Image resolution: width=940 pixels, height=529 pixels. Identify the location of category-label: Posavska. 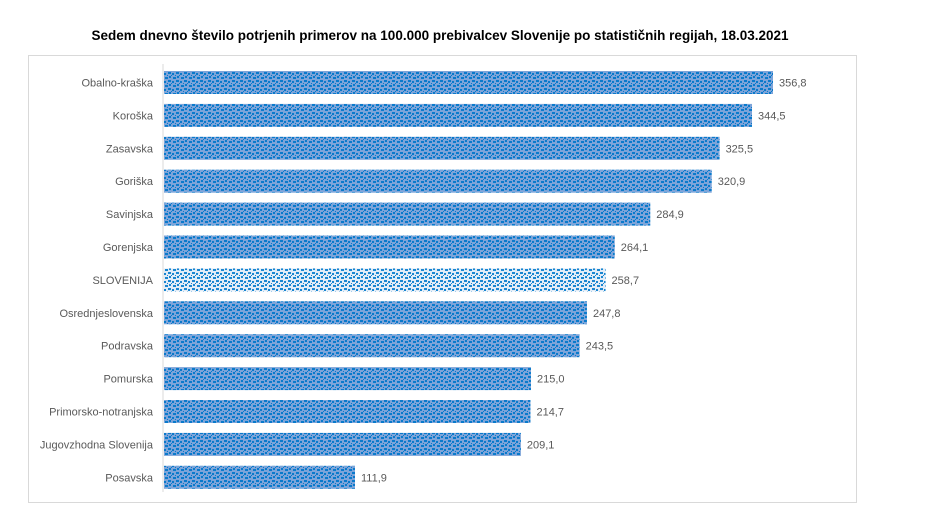
(129, 478).